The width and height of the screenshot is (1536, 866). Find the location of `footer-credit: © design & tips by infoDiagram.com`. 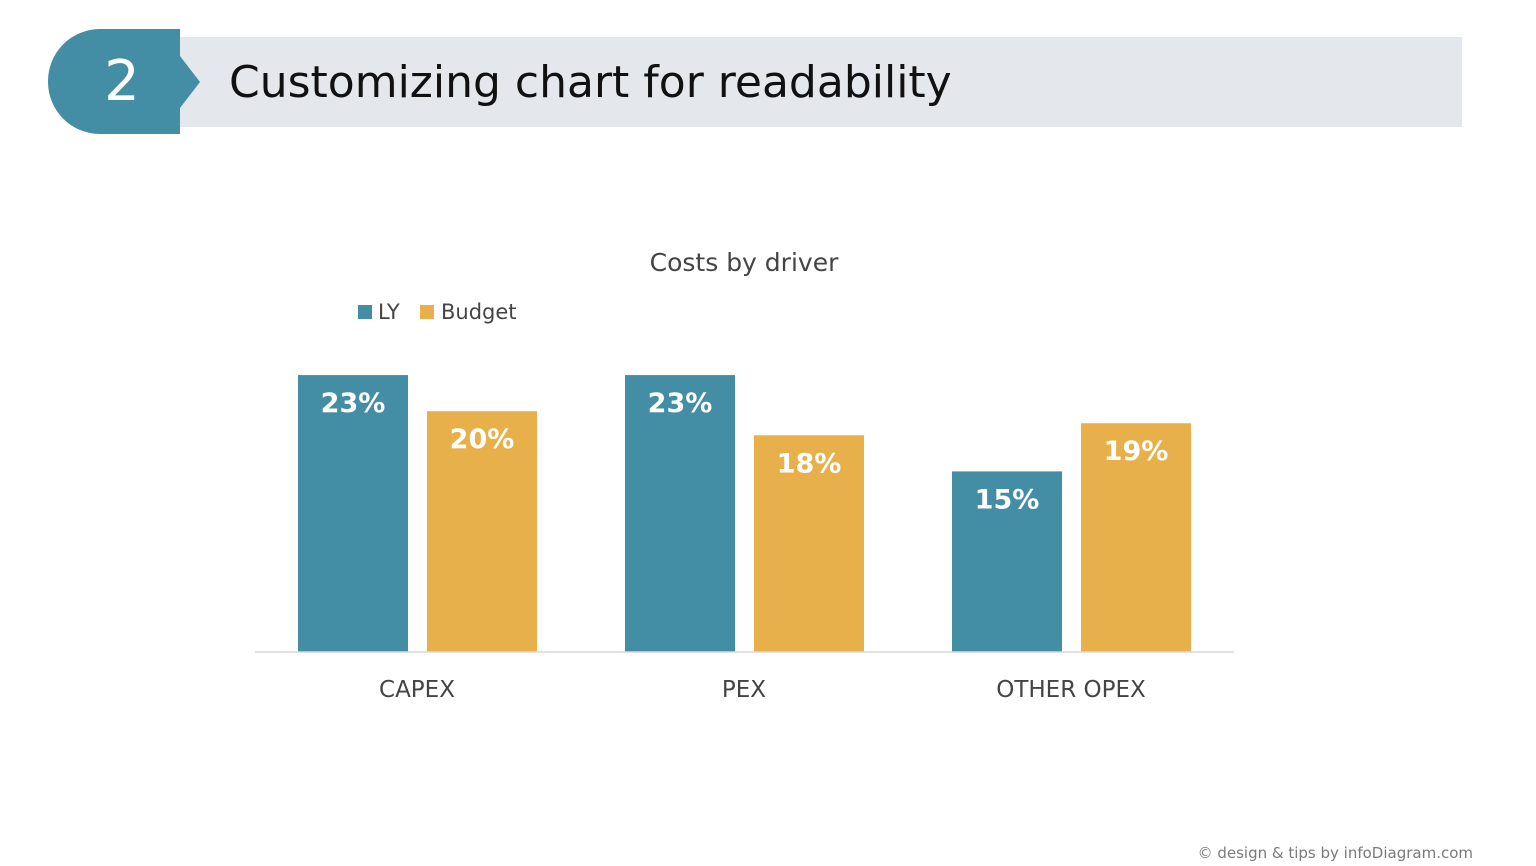

footer-credit: © design & tips by infoDiagram.com is located at coordinates (1335, 853).